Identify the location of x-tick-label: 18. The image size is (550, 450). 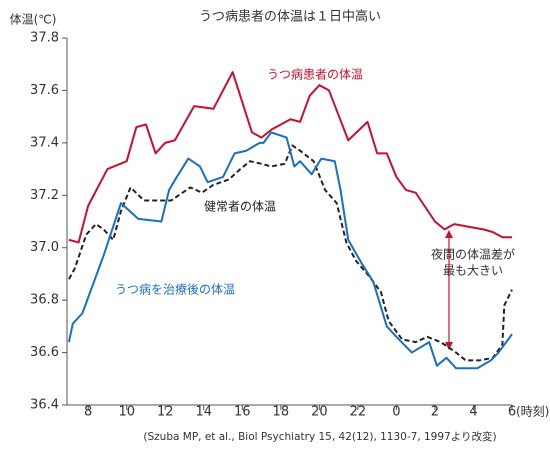
(281, 412).